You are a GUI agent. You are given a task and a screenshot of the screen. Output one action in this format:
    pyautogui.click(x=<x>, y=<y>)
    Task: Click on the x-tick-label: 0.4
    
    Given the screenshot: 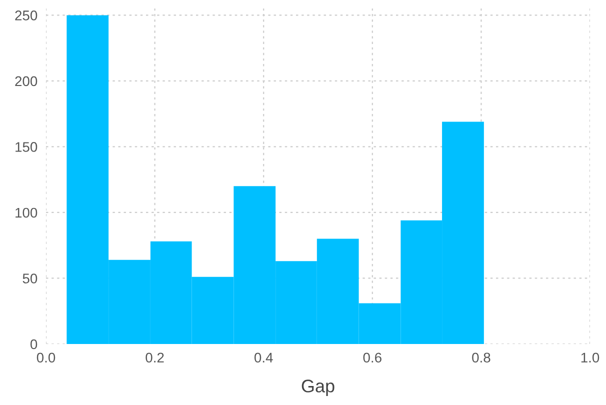 What is the action you would take?
    pyautogui.click(x=263, y=357)
    